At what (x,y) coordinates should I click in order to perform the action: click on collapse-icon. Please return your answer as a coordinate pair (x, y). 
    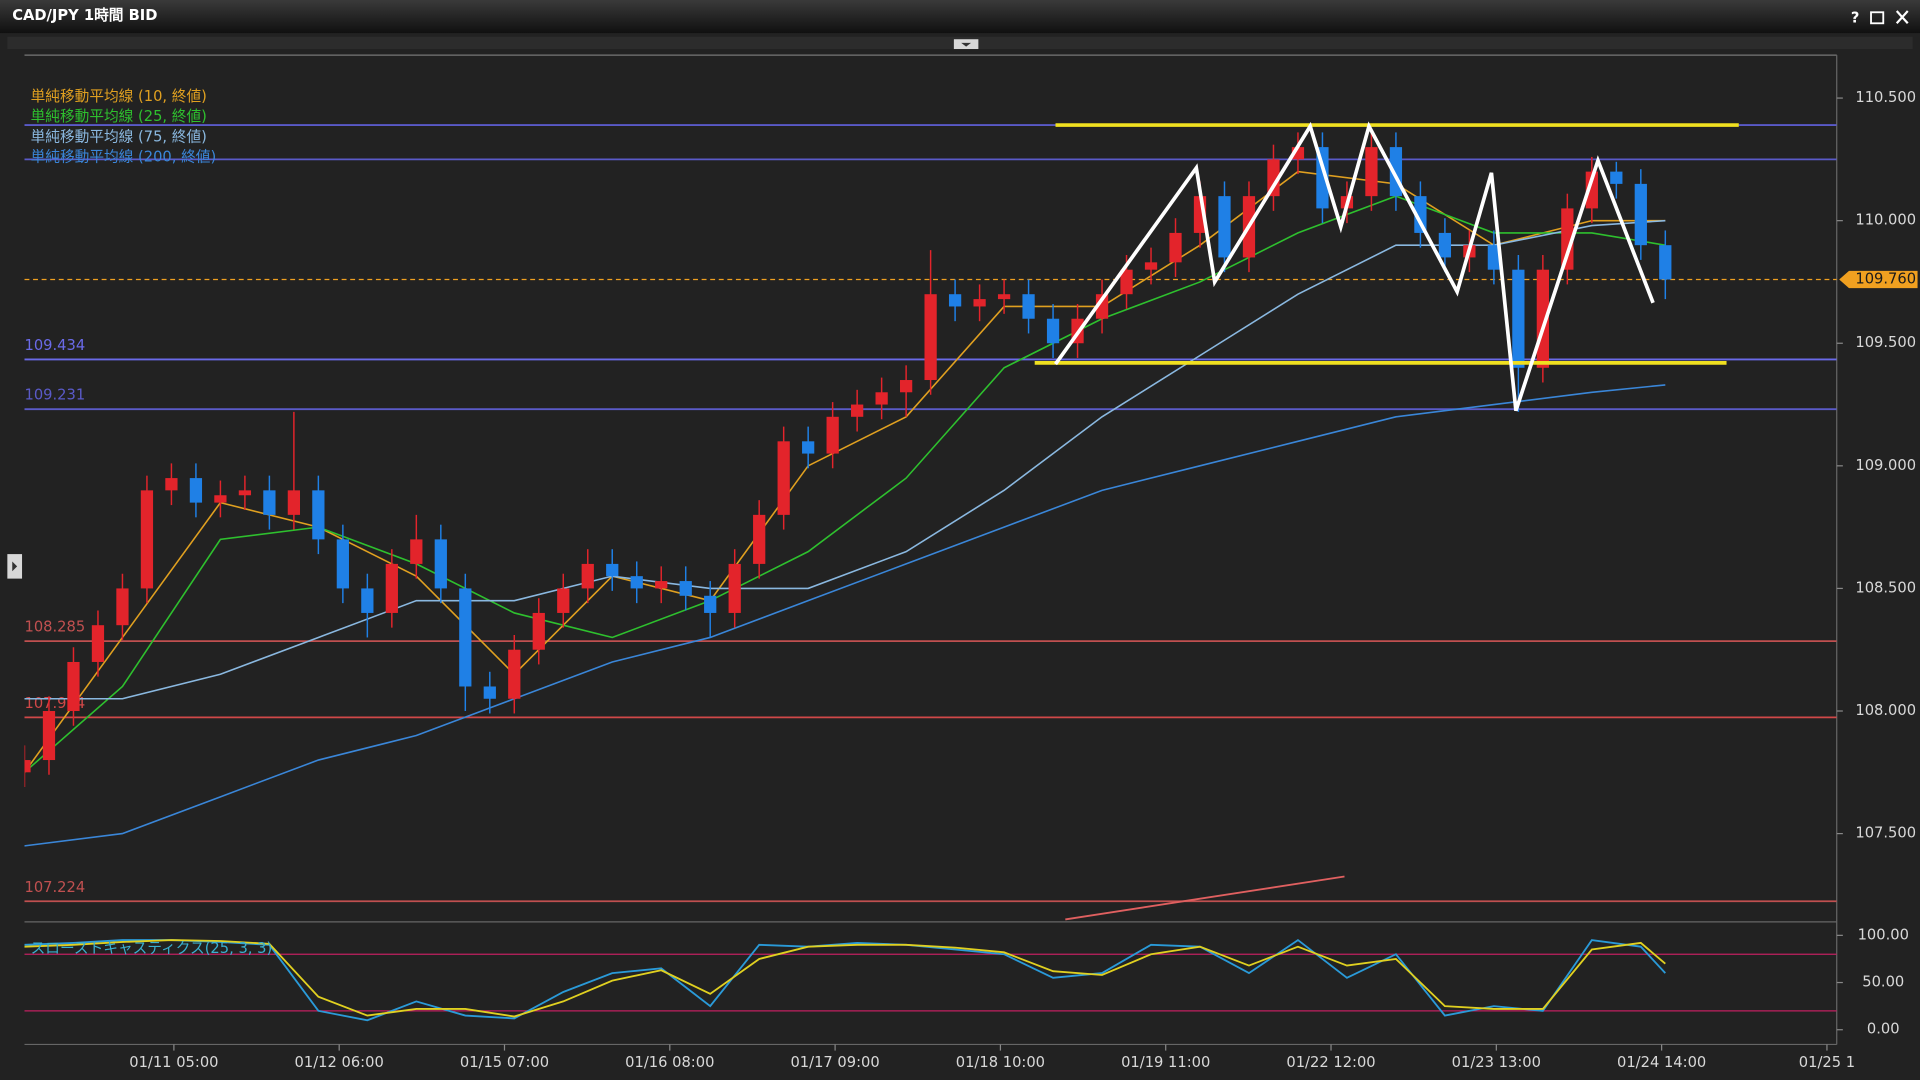
    Looking at the image, I should click on (966, 44).